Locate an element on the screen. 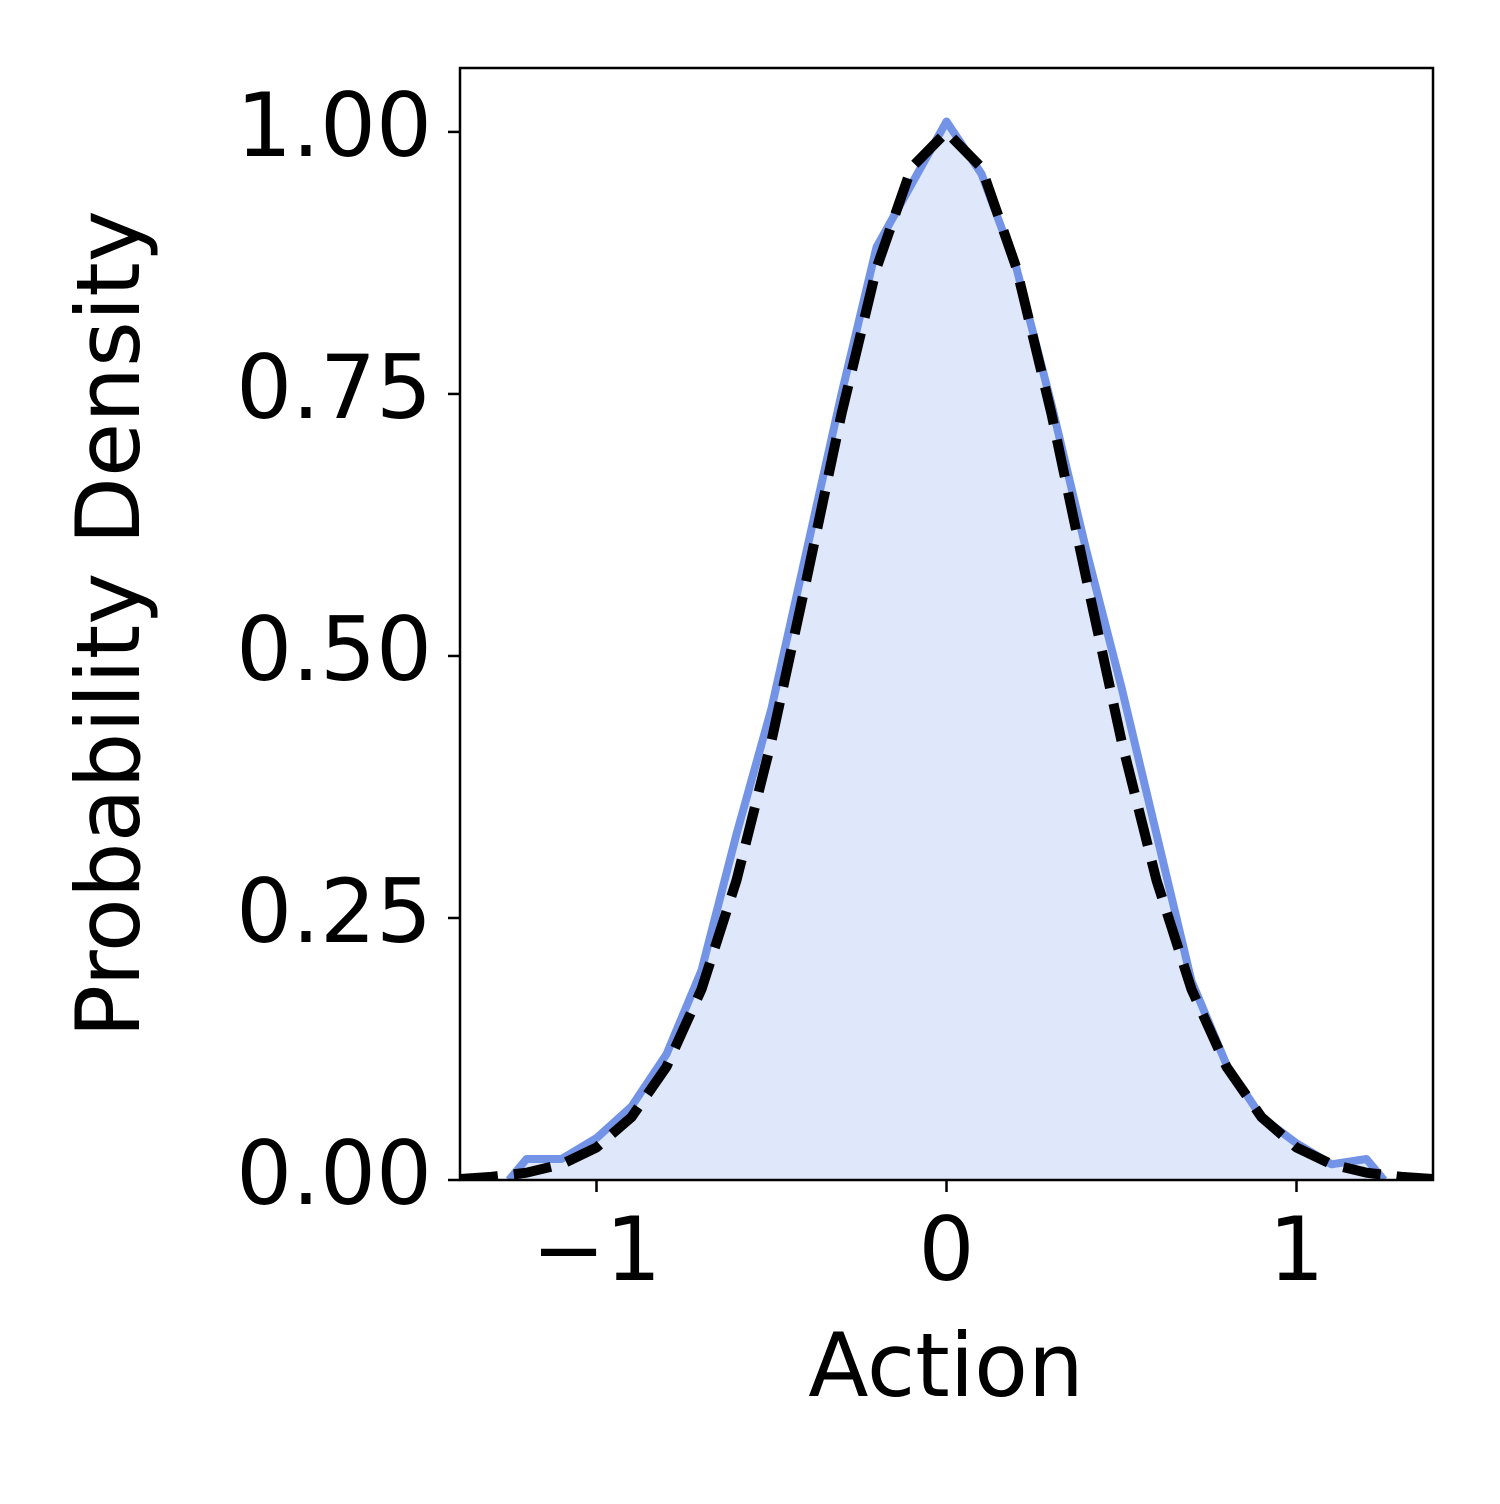 Image resolution: width=1500 pixels, height=1504 pixels. y-tick-label: 0.75 is located at coordinates (334, 387).